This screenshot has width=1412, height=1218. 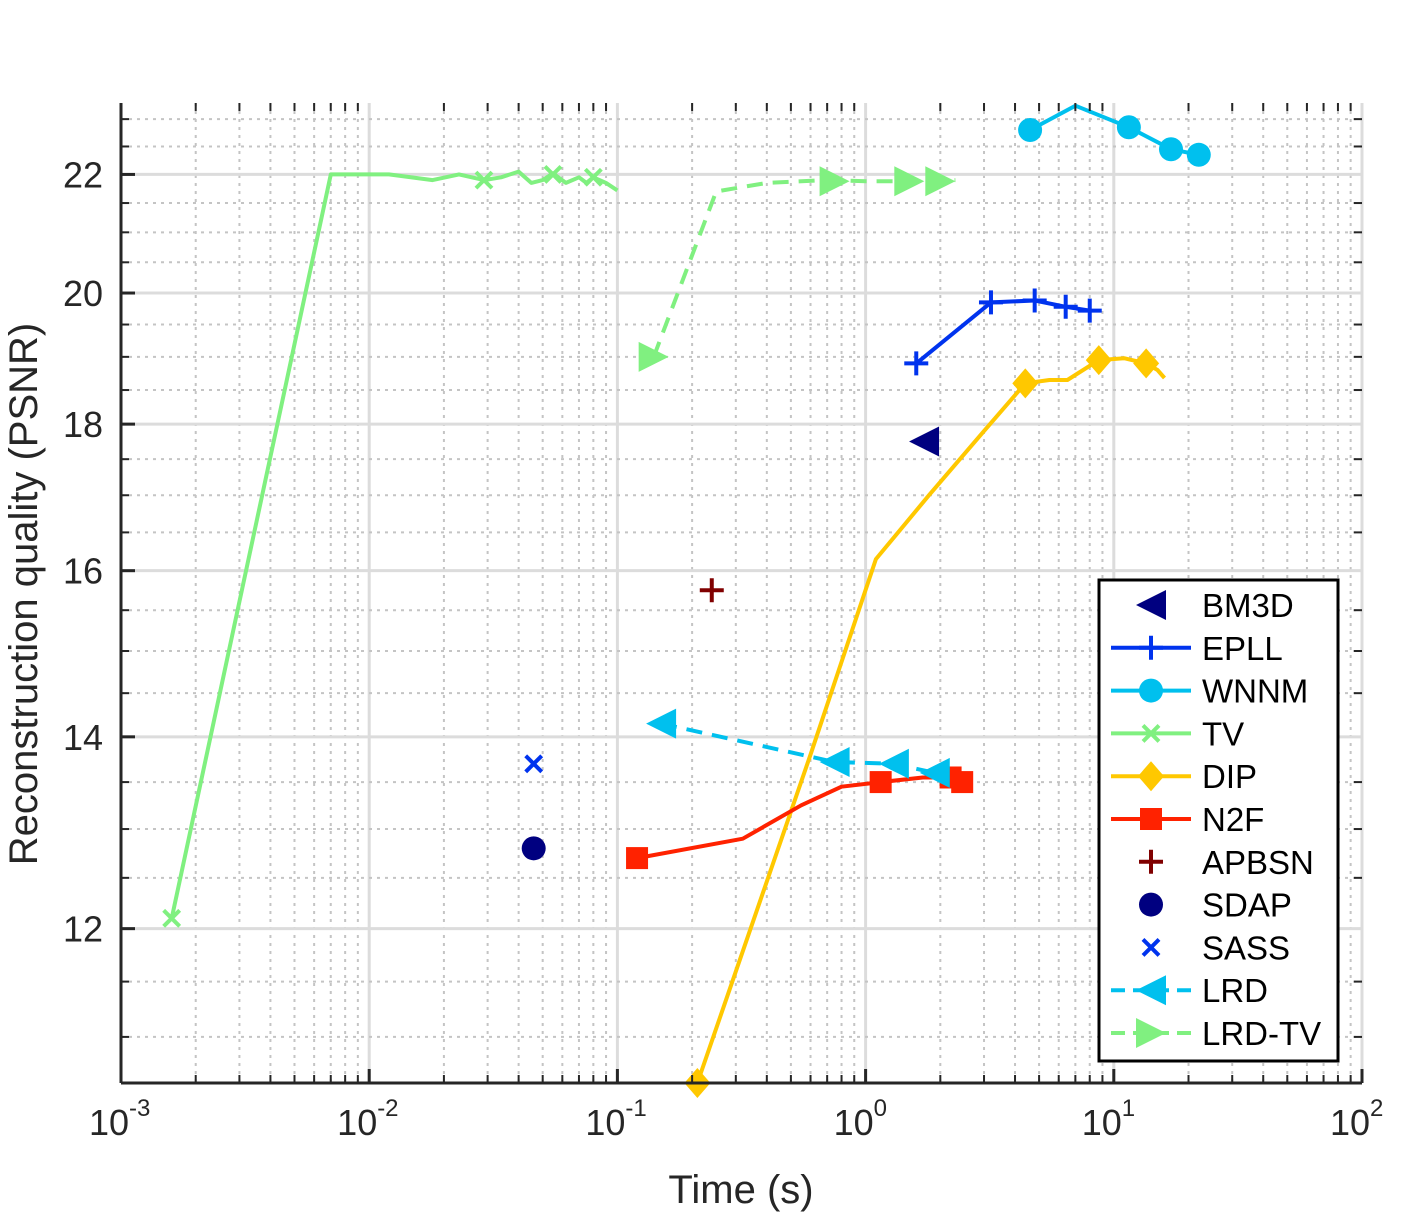 I want to click on legend-label: N2F, so click(x=1233, y=819).